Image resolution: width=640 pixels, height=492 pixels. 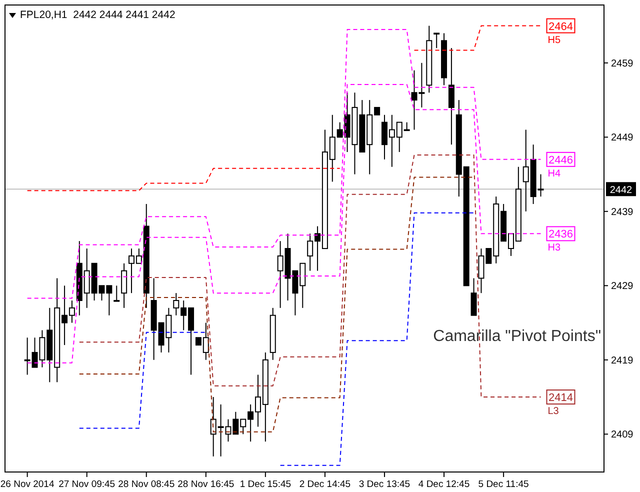 I want to click on y-tick-label: 2409, so click(x=622, y=435).